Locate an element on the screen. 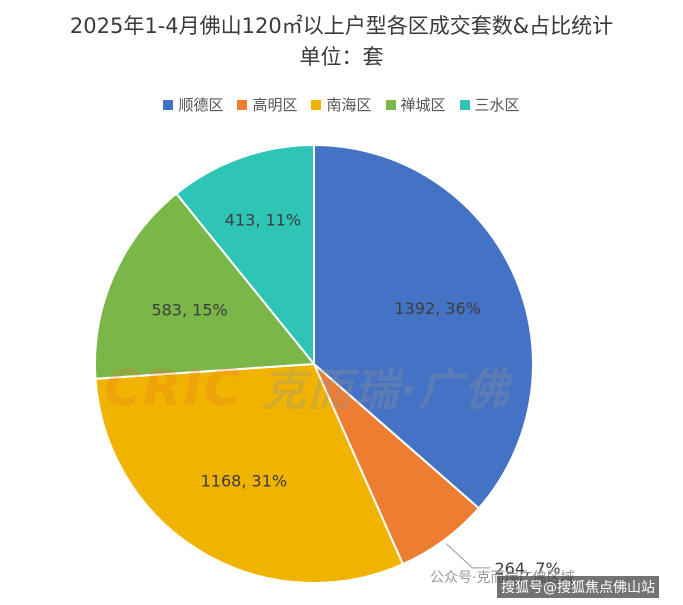 The height and width of the screenshot is (605, 683). slice-sanshui is located at coordinates (245, 255).